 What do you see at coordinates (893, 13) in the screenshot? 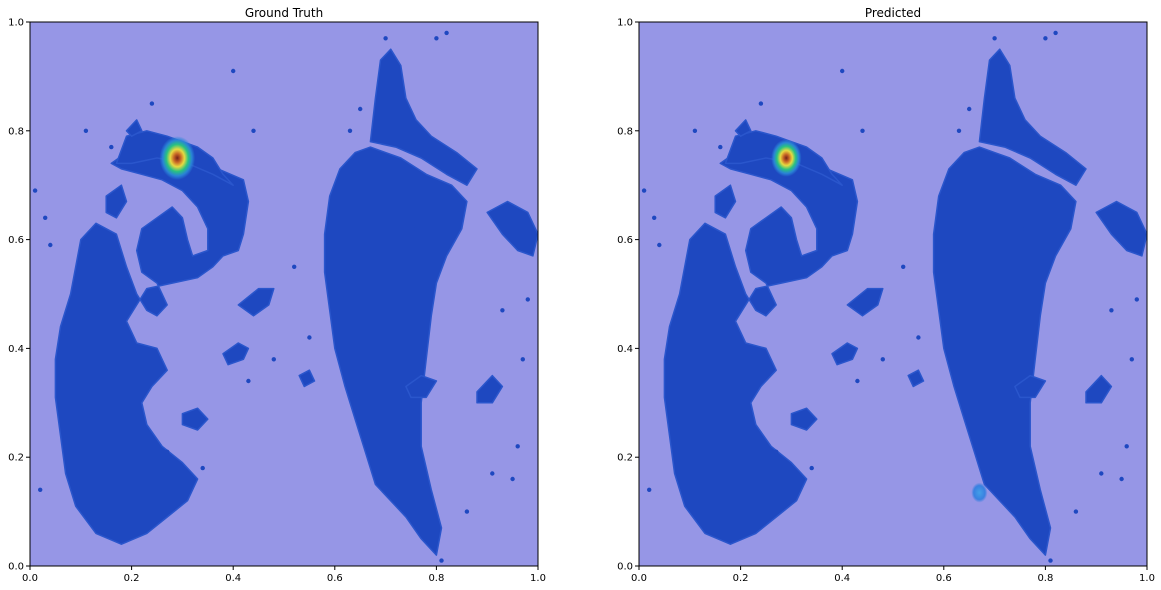
I see `chart-title-predicted: Predicted` at bounding box center [893, 13].